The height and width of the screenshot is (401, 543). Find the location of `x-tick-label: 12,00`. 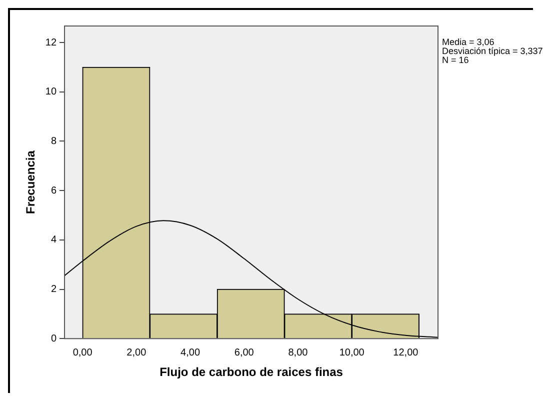

x-tick-label: 12,00 is located at coordinates (406, 352).